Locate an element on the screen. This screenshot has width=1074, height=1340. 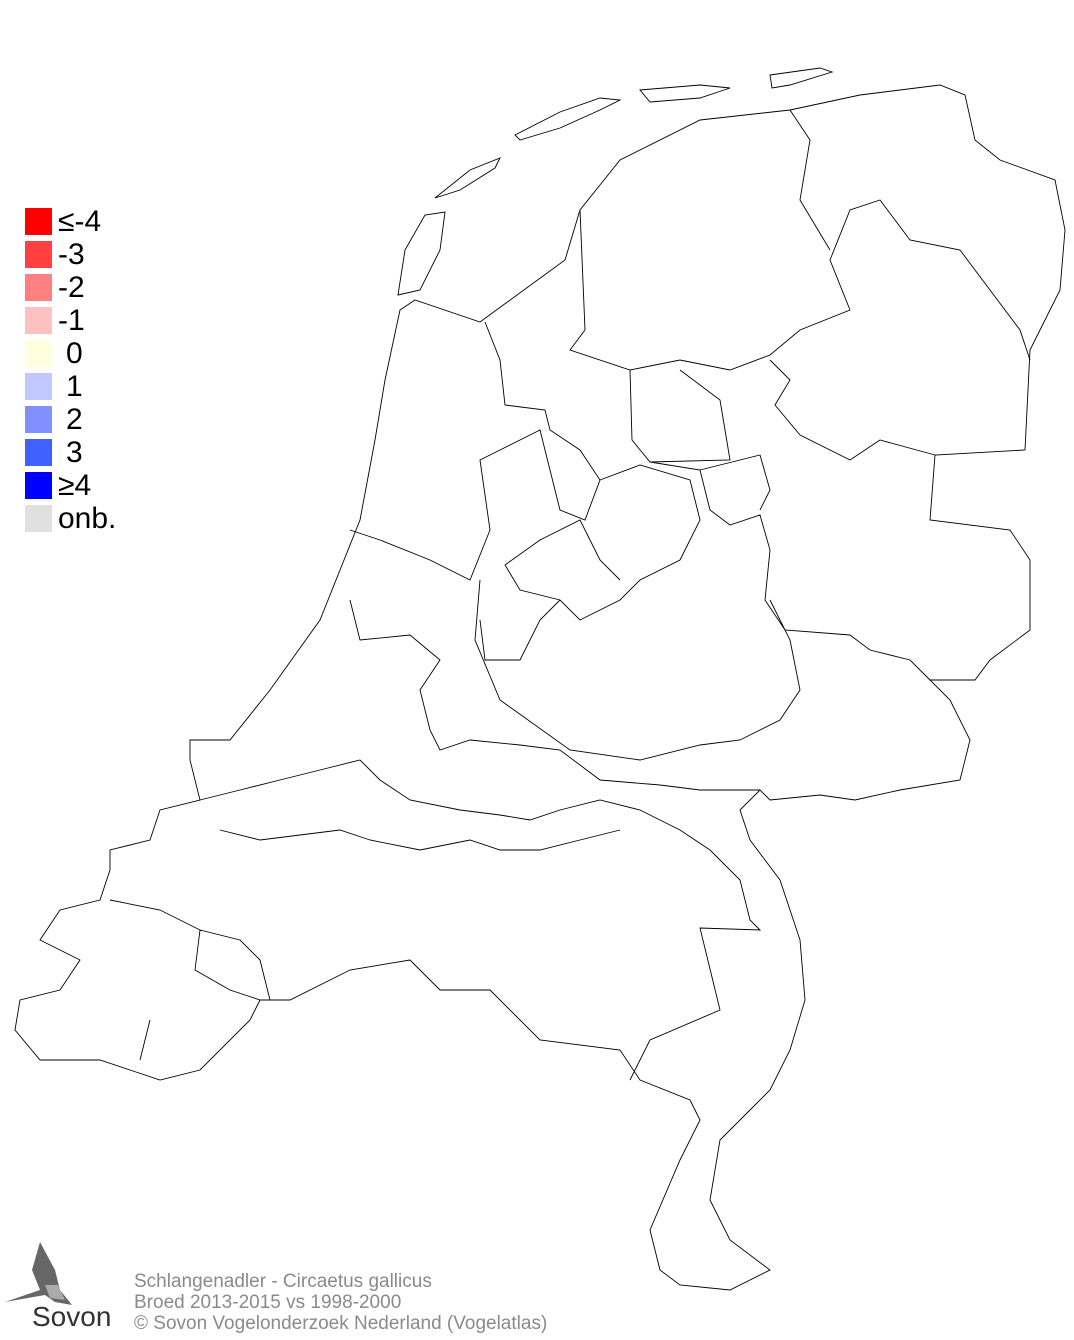
period-text: Broed 2013-2015 vs 1998-2000 is located at coordinates (268, 1302).